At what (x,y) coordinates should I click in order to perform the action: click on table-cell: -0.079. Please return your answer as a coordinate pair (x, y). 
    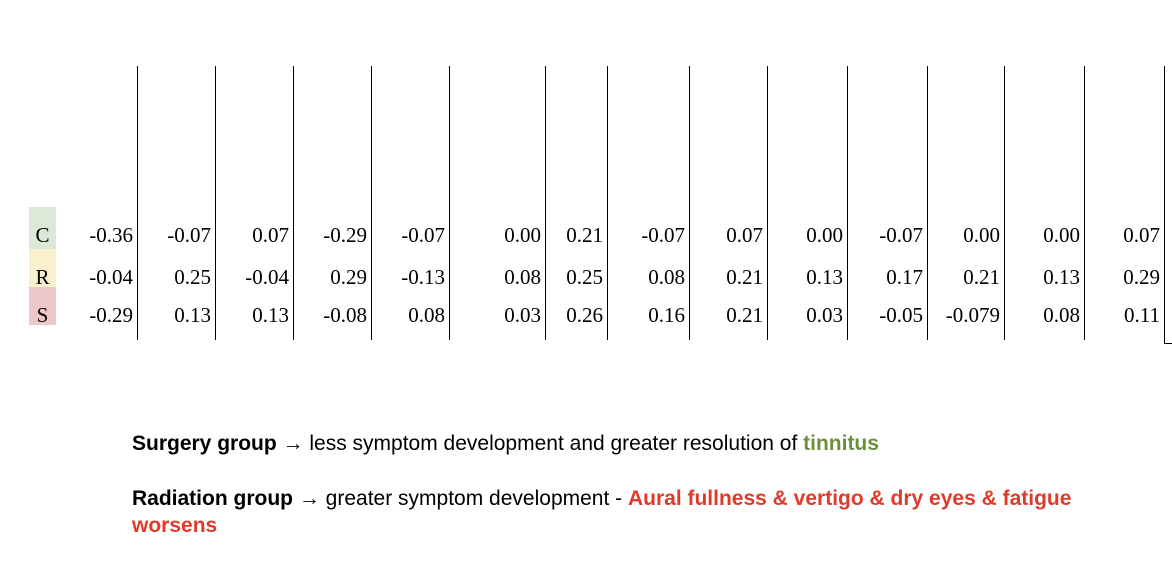
    Looking at the image, I should click on (972, 315).